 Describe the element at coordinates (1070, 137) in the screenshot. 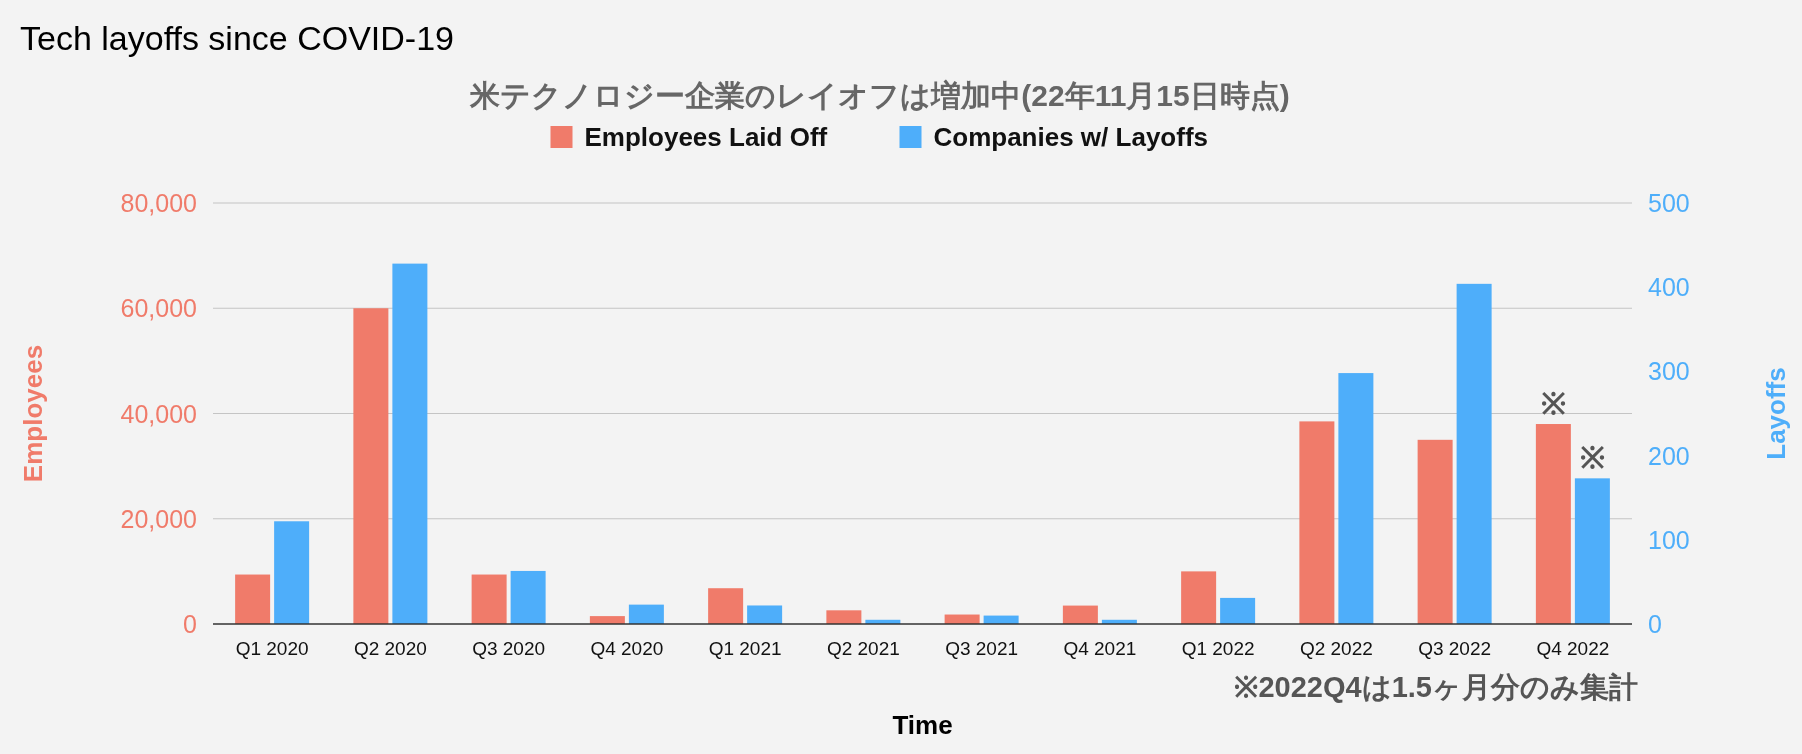

I see `legend-label: Companies w/ Layoffs` at that location.